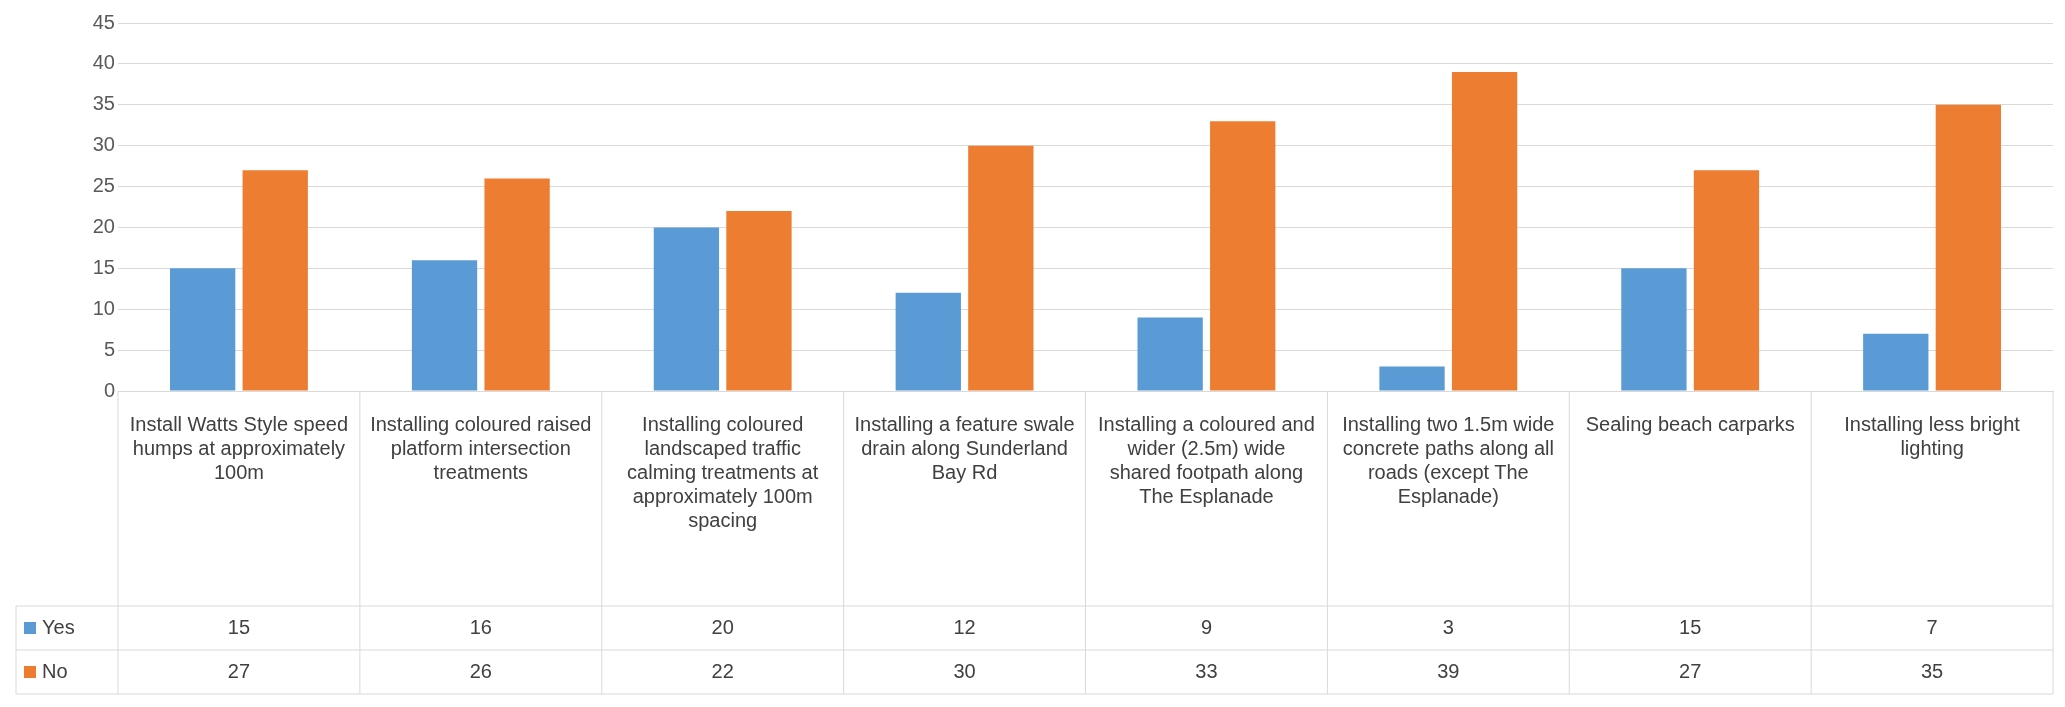  What do you see at coordinates (480, 626) in the screenshot?
I see `data-label: 16` at bounding box center [480, 626].